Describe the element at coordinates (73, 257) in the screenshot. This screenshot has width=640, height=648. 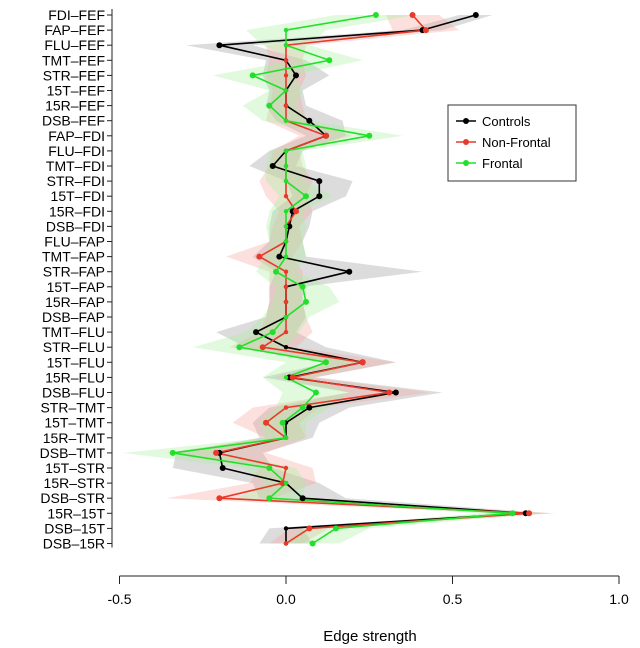
I see `y-tick-label: TMT–FAP` at that location.